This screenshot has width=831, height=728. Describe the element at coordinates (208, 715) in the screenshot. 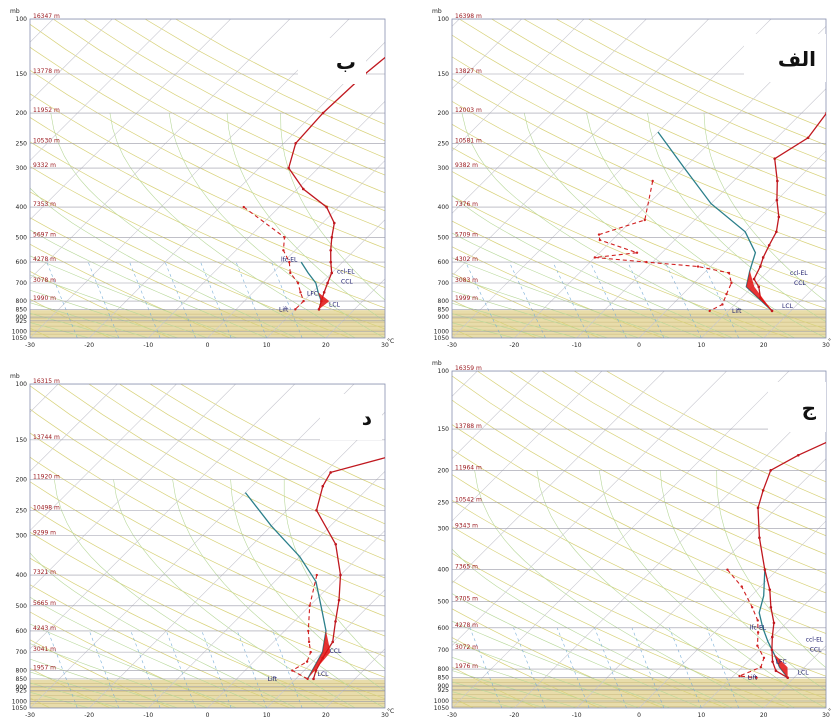

I see `temperature-tick-label: 0` at that location.